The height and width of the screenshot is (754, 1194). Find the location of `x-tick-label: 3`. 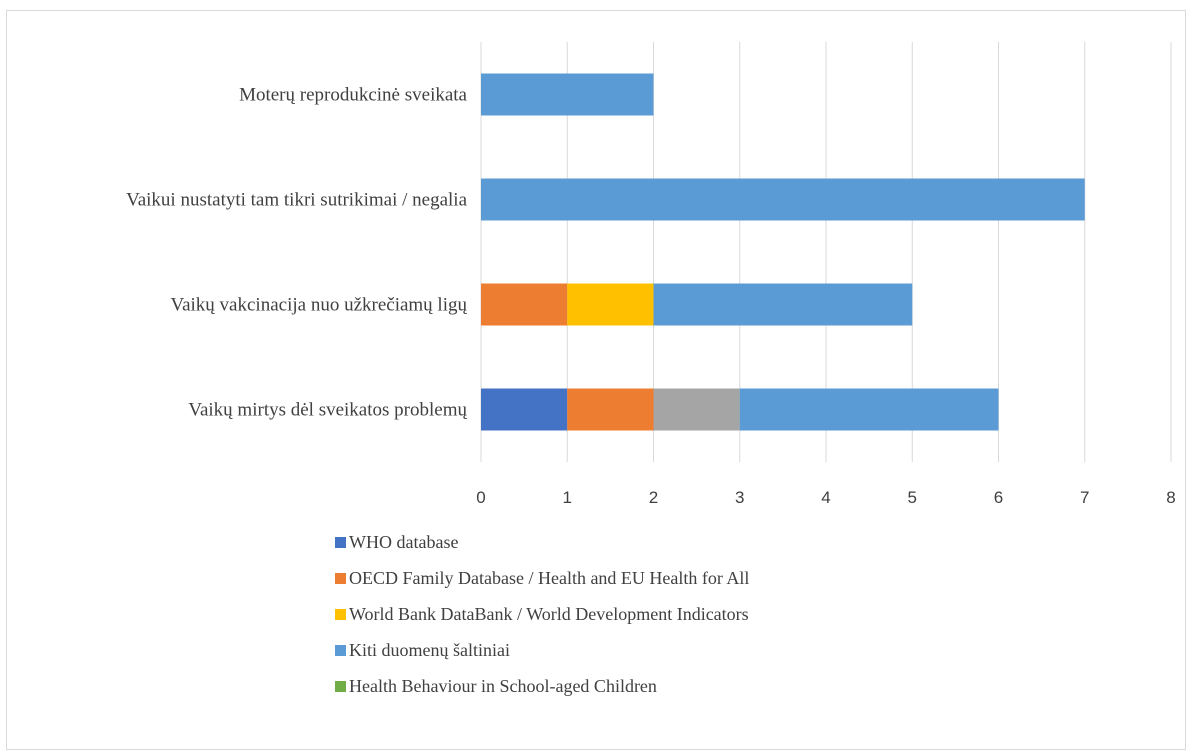

x-tick-label: 3 is located at coordinates (739, 497).